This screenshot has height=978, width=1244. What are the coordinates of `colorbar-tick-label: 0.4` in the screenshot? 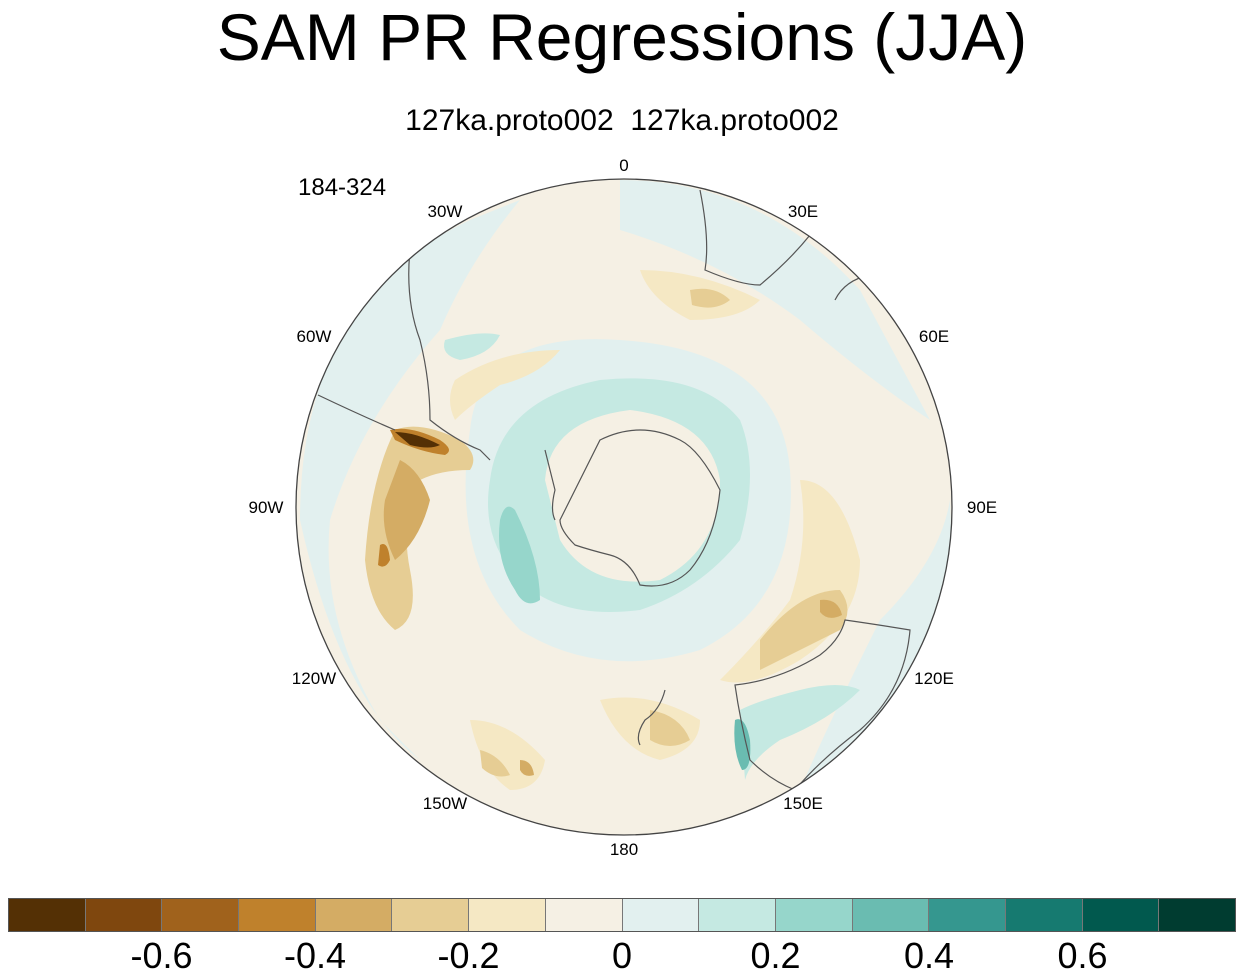 It's located at (929, 955).